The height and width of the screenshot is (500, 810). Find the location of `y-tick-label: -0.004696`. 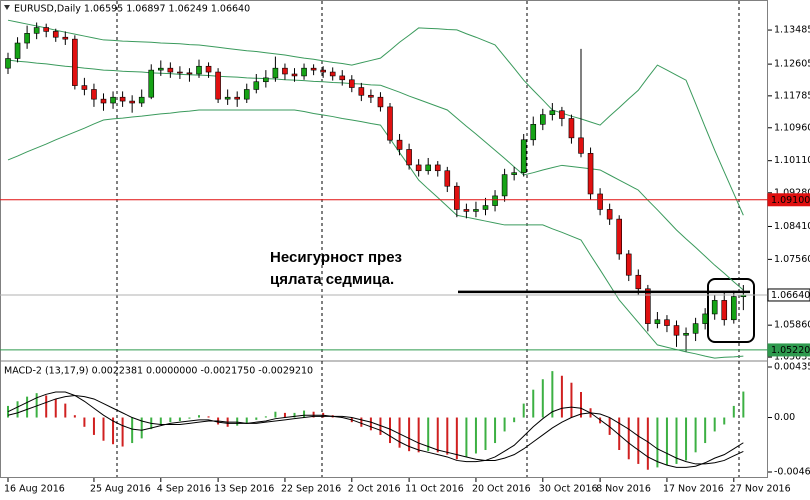

y-tick-label: -0.004696 is located at coordinates (792, 472).